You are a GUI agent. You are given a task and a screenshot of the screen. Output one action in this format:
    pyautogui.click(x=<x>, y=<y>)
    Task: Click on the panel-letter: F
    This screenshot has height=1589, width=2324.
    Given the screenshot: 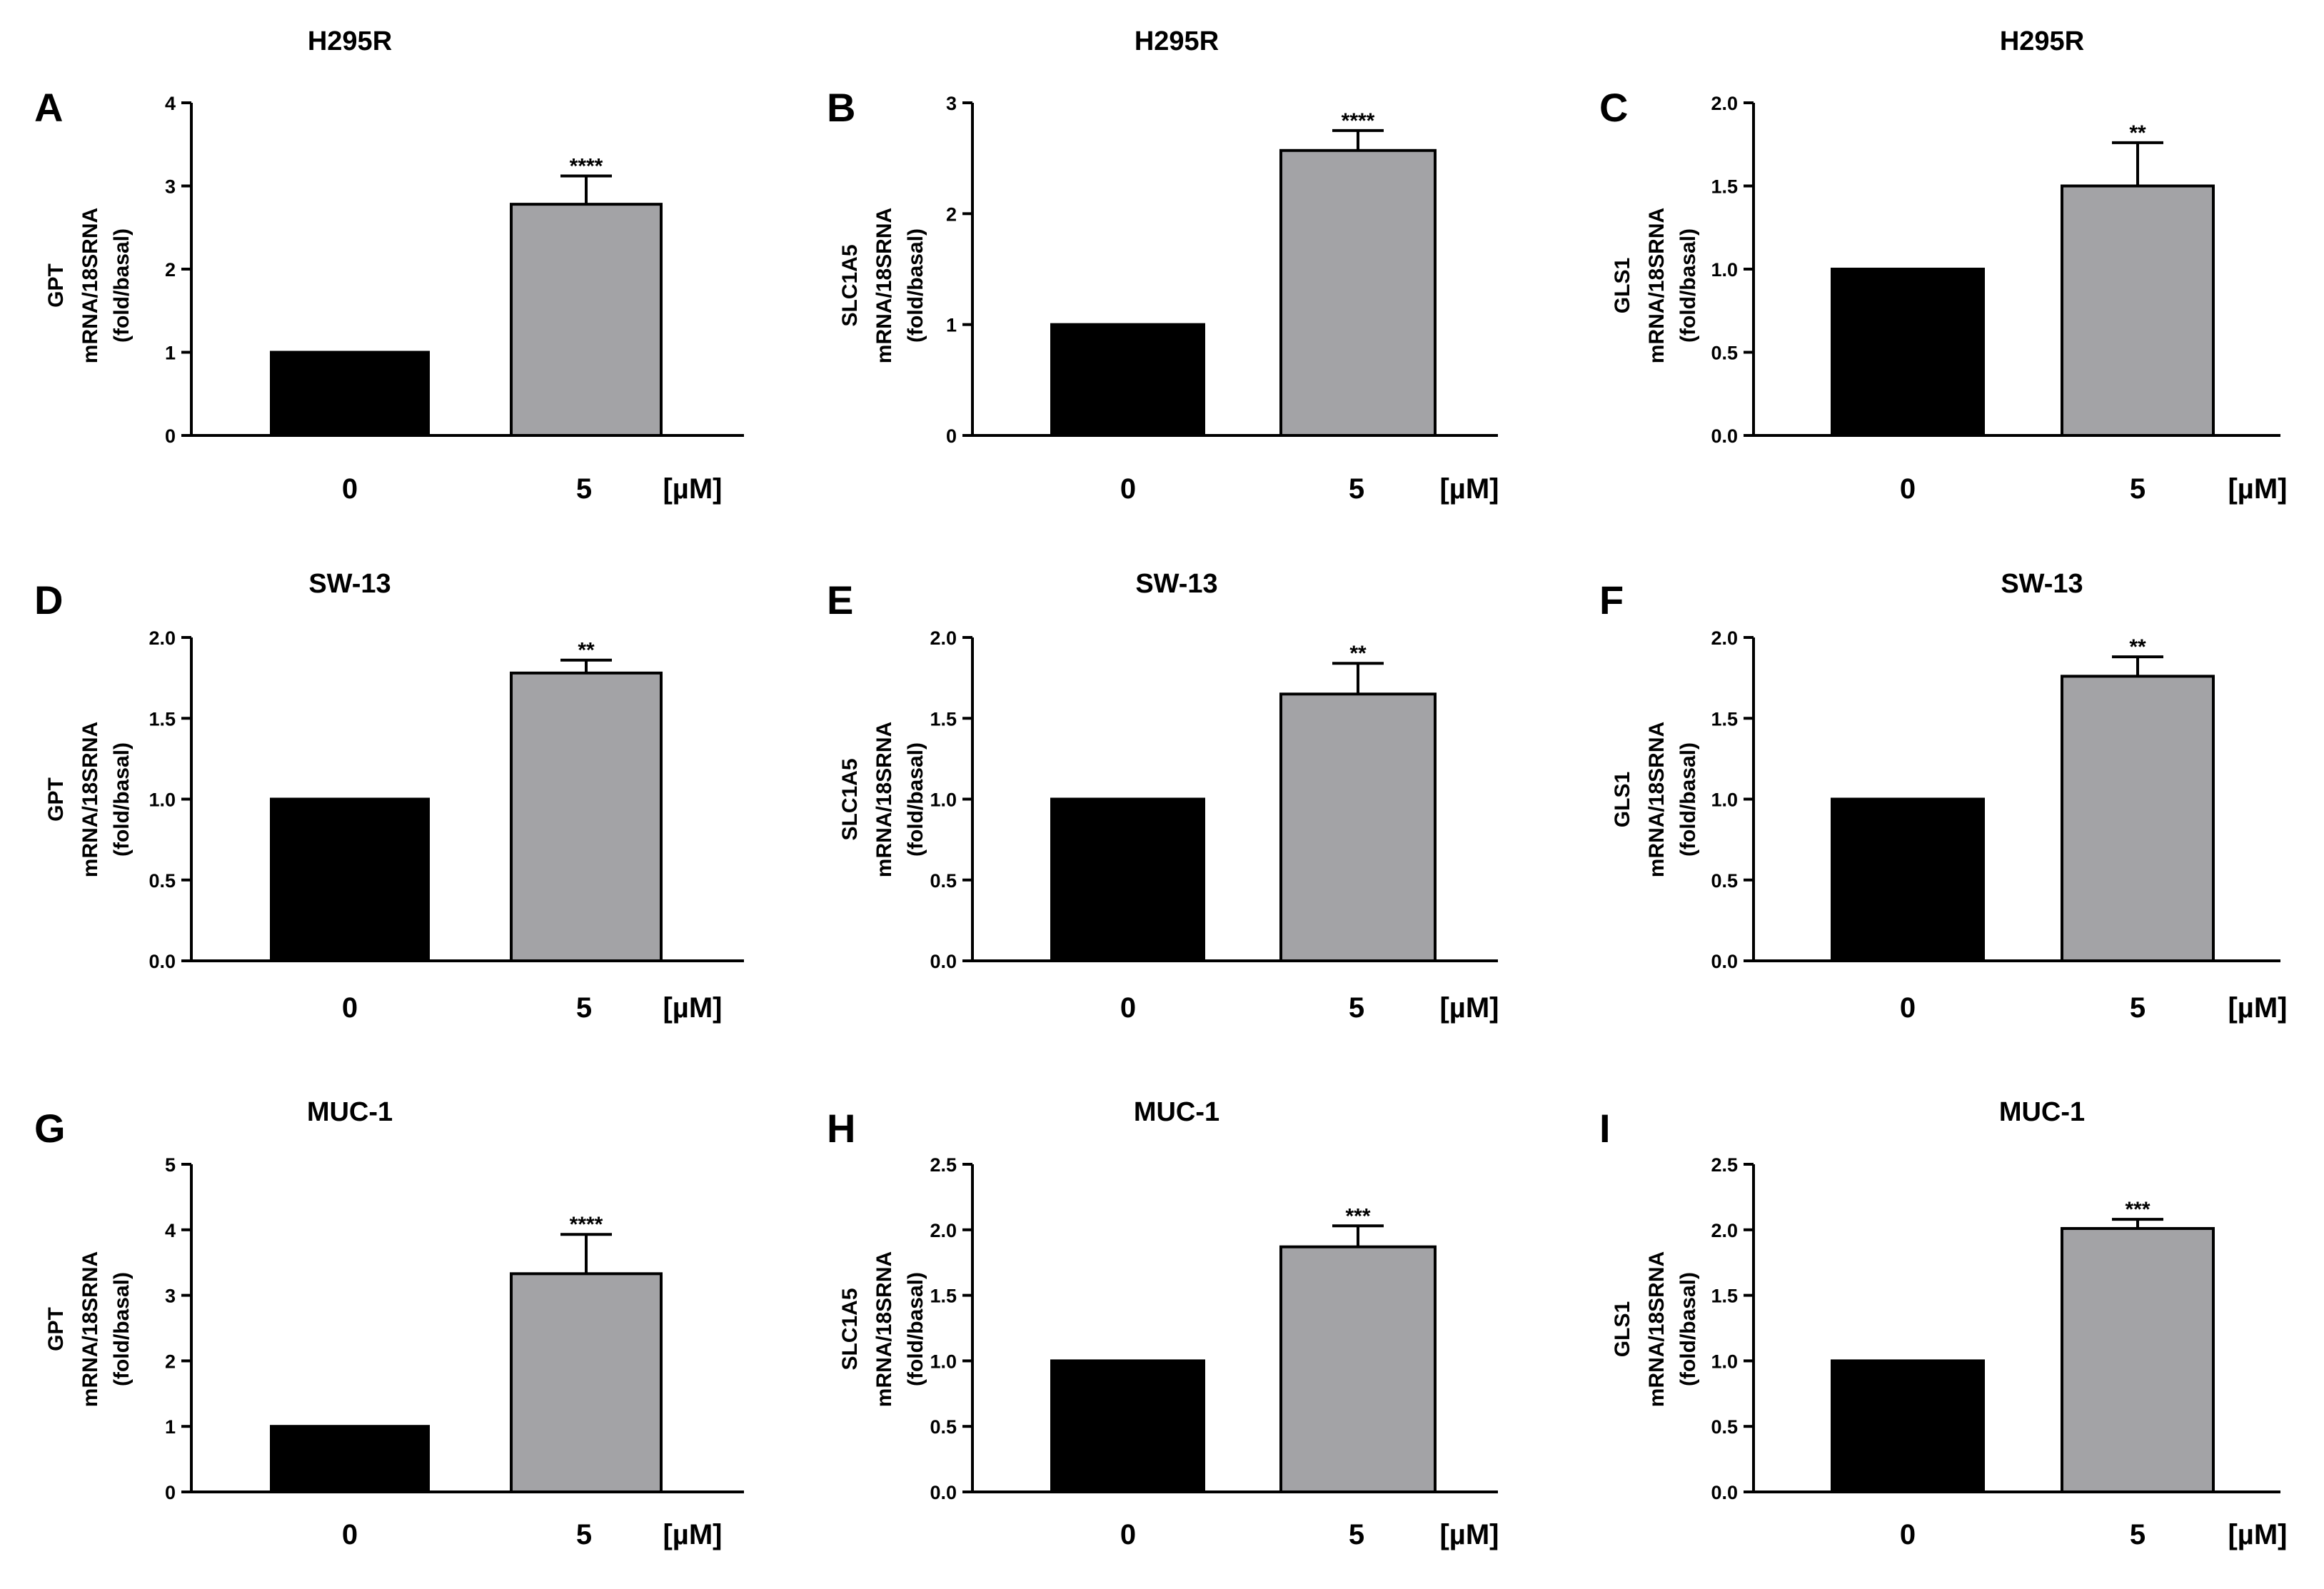 What is the action you would take?
    pyautogui.click(x=1612, y=599)
    